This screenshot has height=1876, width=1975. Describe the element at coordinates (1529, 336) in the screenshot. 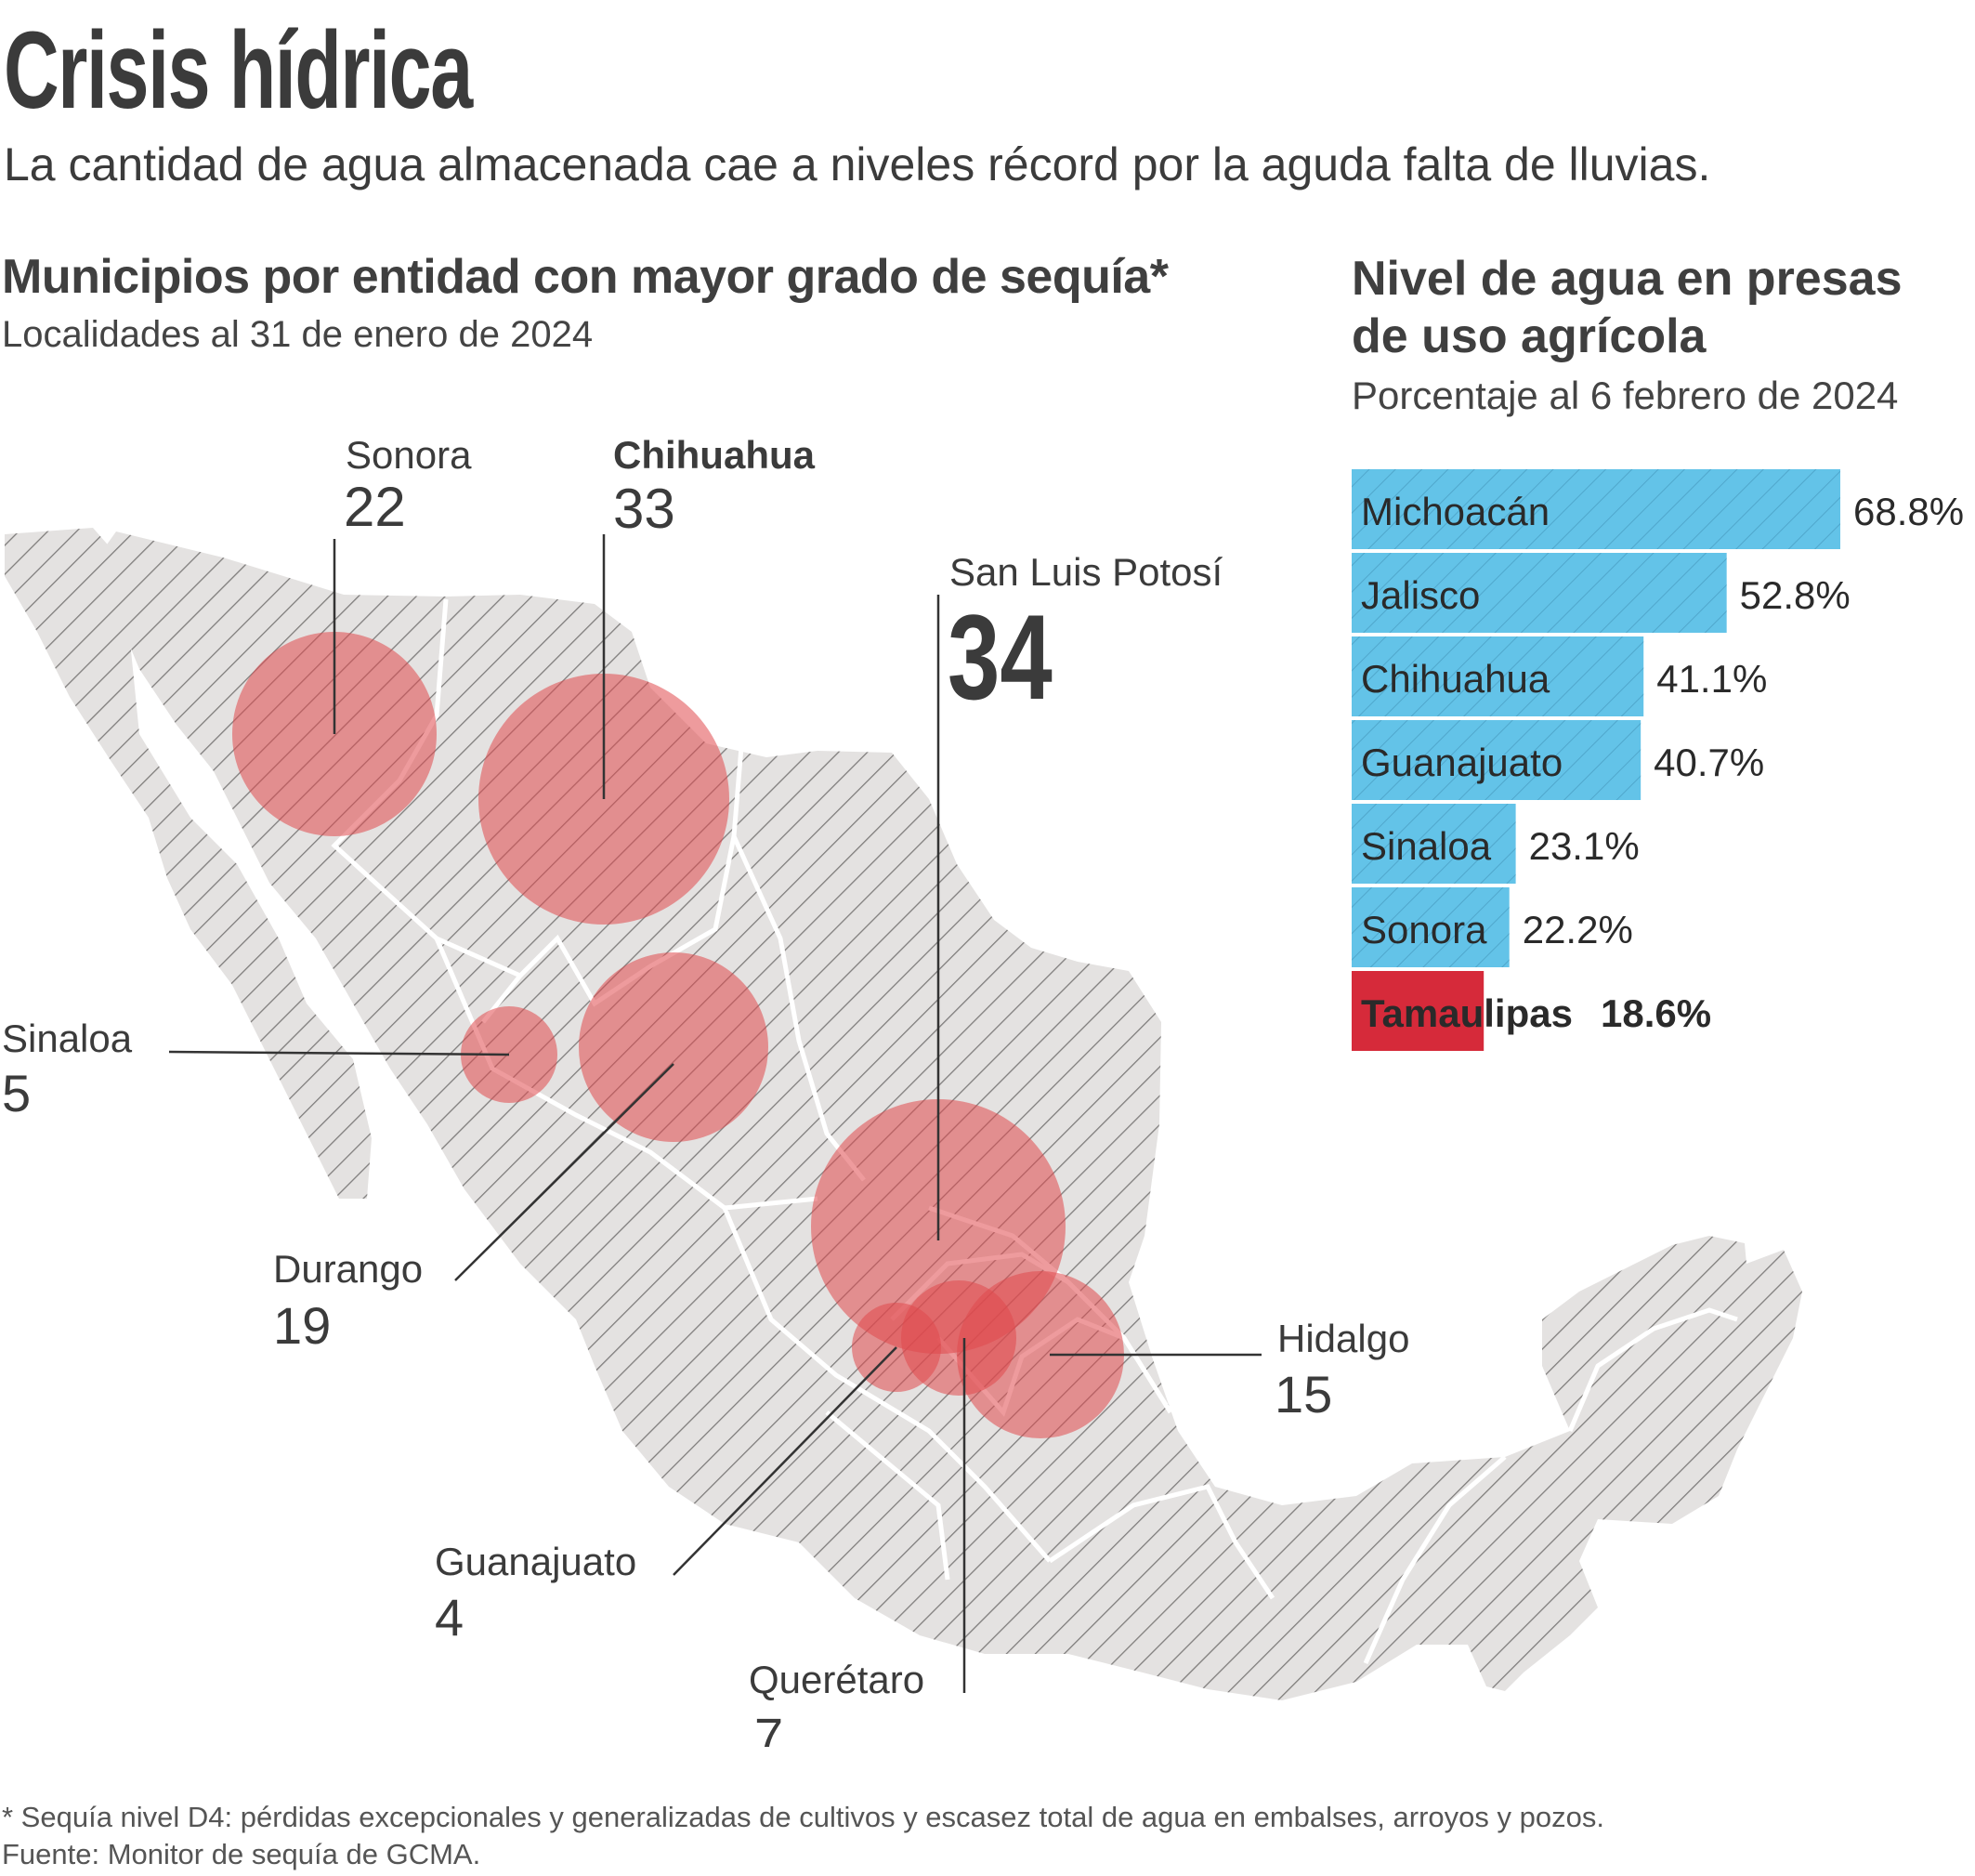

I see `bar-chart-title-line2: de uso agrícola` at that location.